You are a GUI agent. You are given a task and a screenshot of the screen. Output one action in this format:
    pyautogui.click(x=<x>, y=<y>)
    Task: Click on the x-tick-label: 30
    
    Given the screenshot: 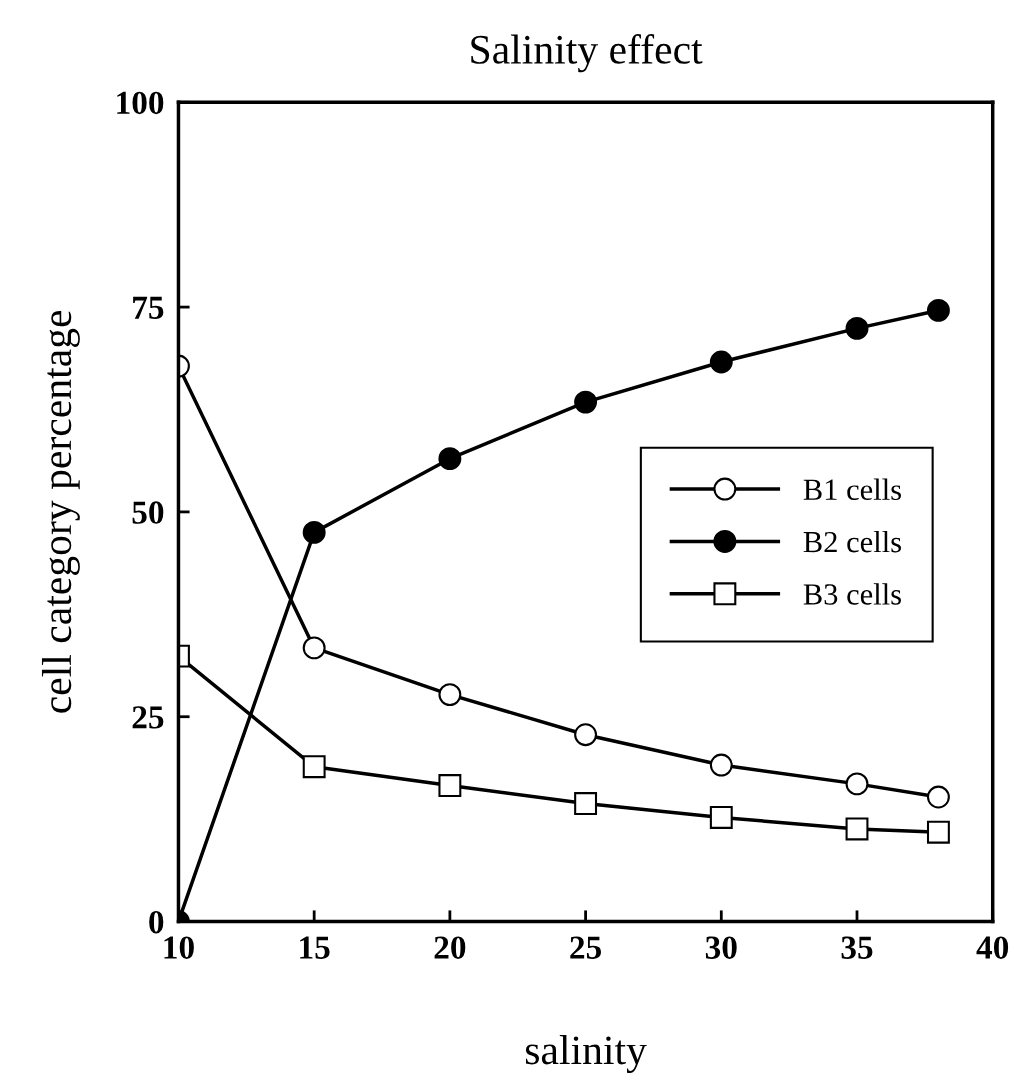 What is the action you would take?
    pyautogui.click(x=721, y=947)
    